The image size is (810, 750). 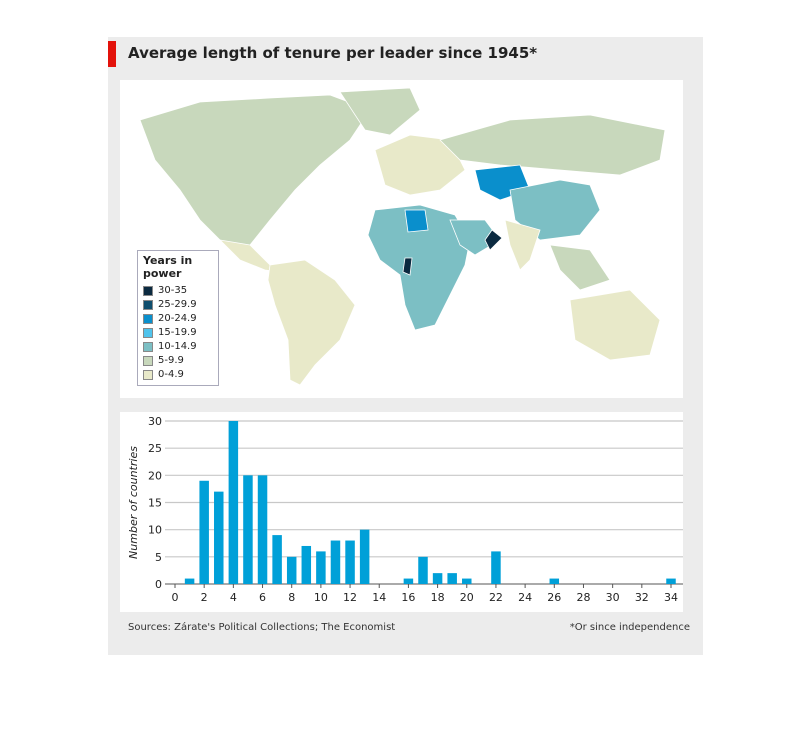 I want to click on x-tick-label: 20, so click(x=467, y=597).